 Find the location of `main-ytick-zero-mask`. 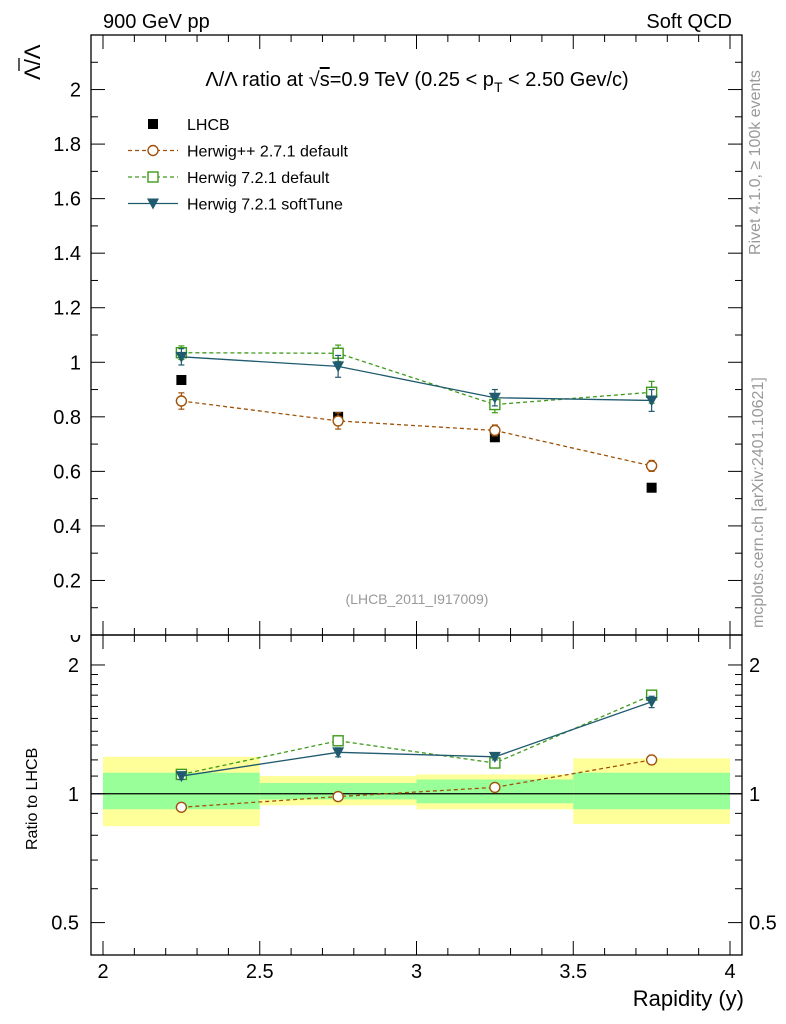

main-ytick-zero-mask is located at coordinates (72, 628).